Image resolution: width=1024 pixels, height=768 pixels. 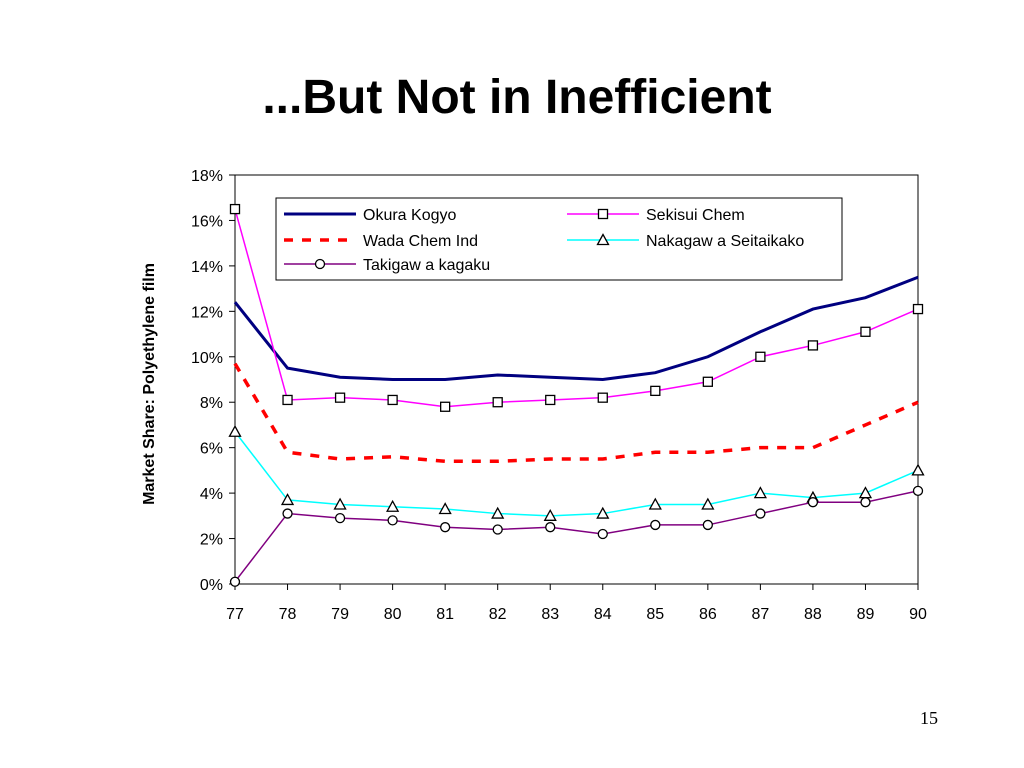 What do you see at coordinates (207, 267) in the screenshot?
I see `y-tick-label: 14%` at bounding box center [207, 267].